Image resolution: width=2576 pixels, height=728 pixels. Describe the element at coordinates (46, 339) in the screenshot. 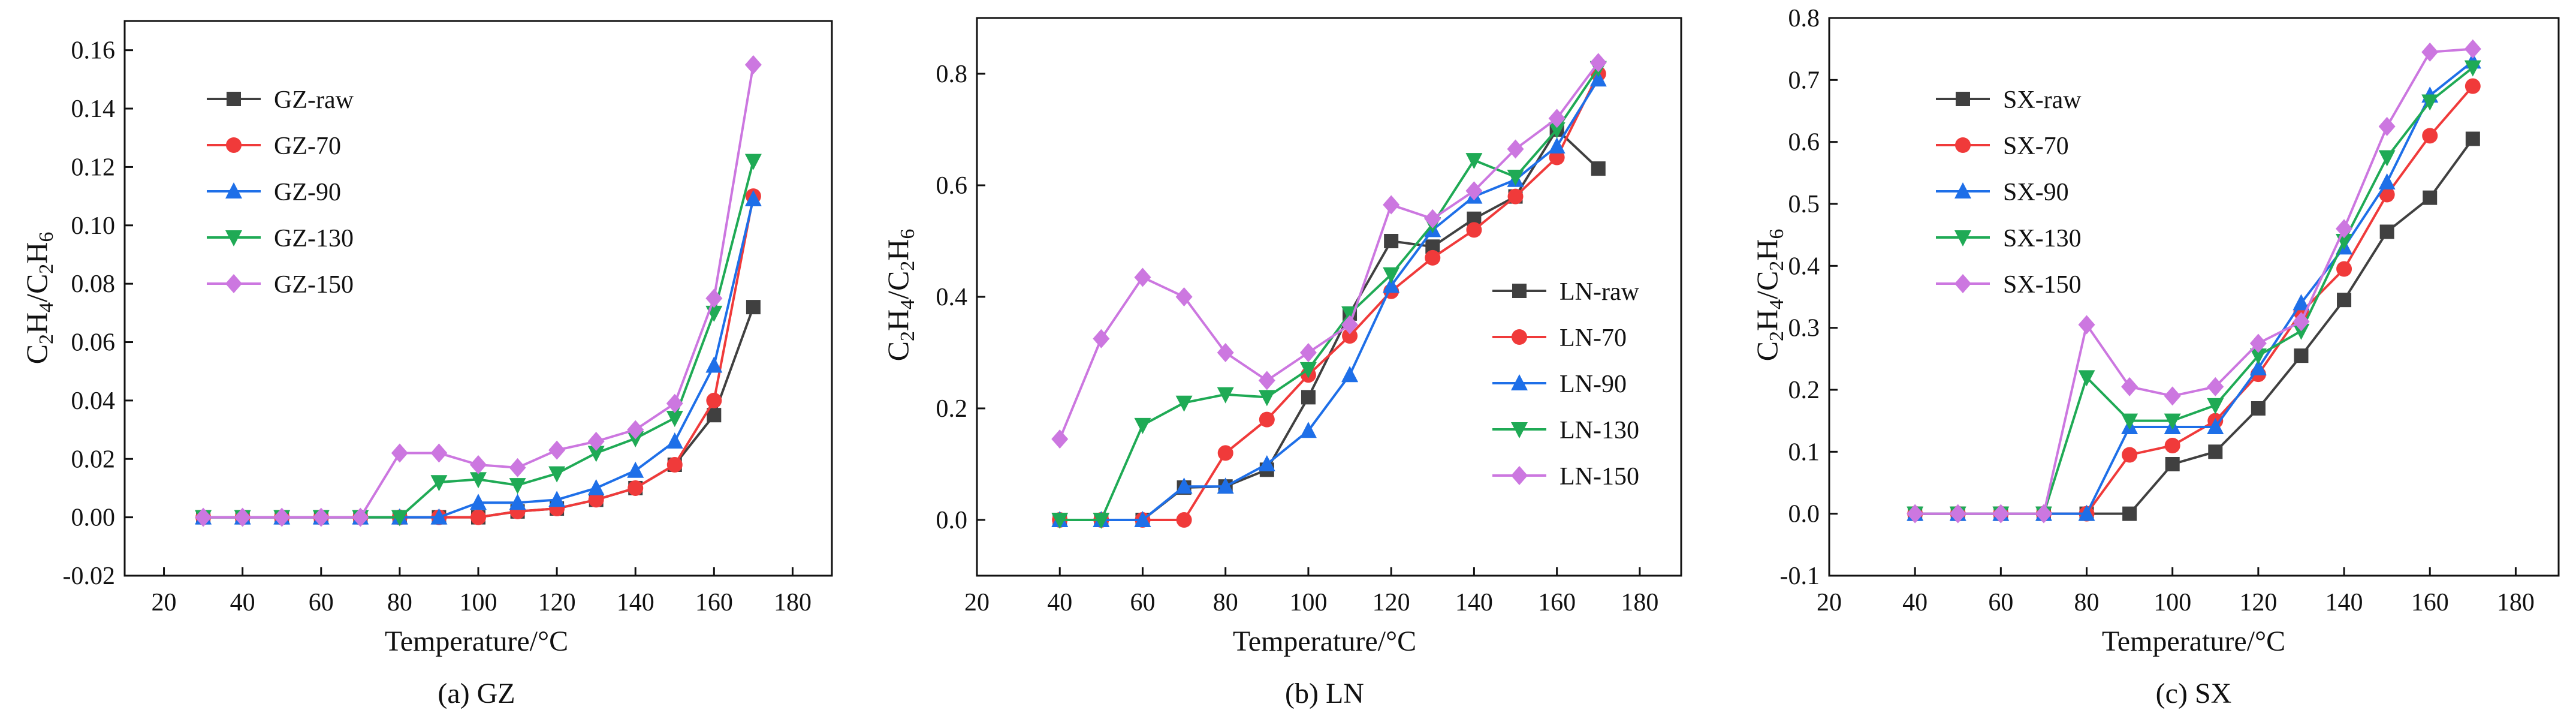

I see `ylabel-part: 2` at that location.